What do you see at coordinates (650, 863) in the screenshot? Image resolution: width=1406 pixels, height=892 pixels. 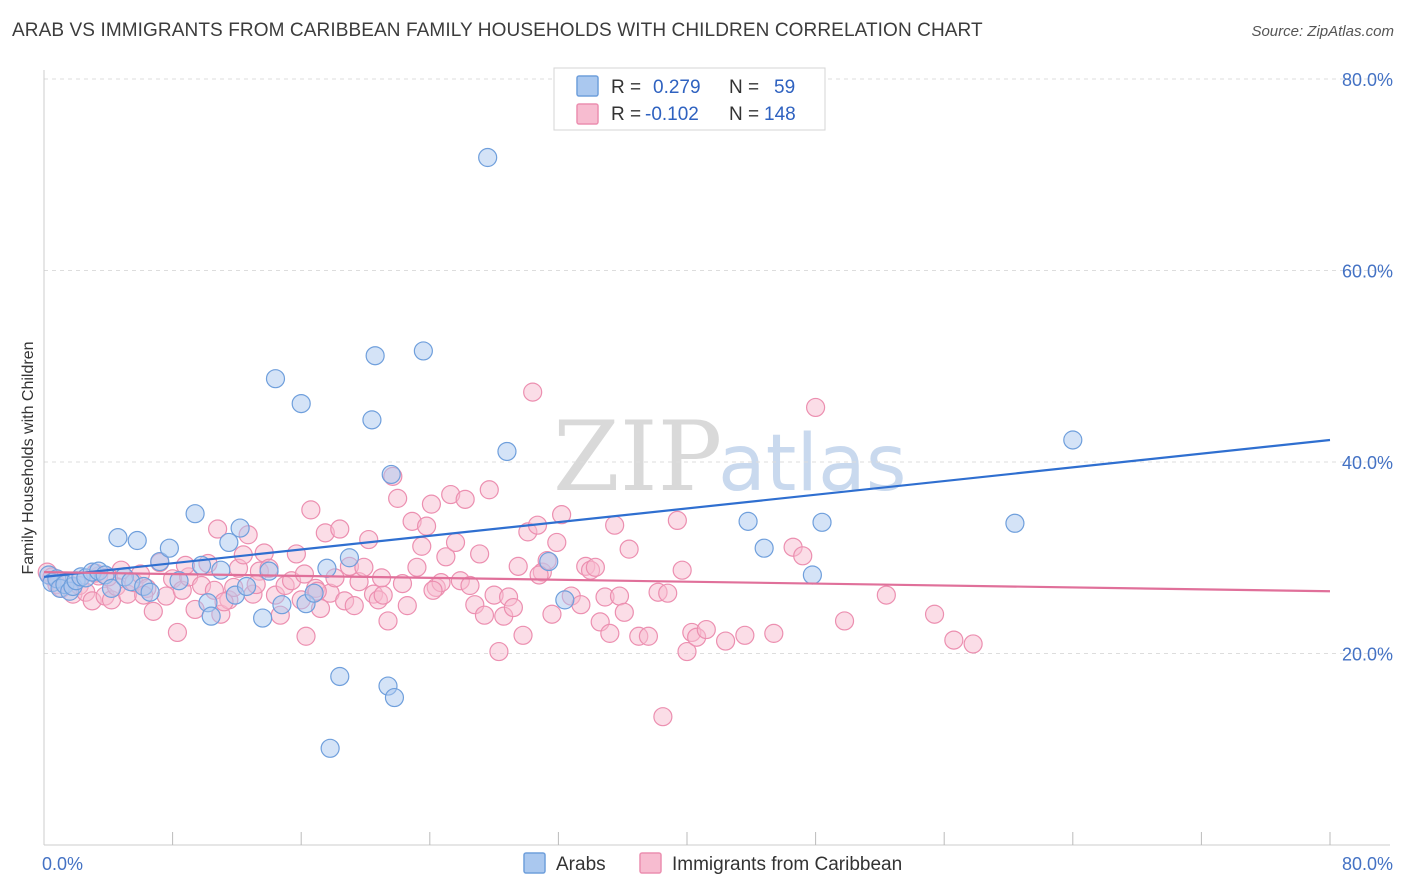 I see `bottom-legend-swatch-caribbean` at bounding box center [650, 863].